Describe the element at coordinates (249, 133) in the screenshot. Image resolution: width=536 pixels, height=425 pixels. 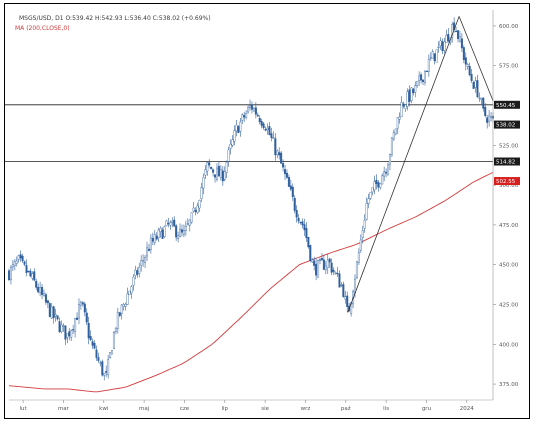
I see `horizontal-lines-layer` at that location.